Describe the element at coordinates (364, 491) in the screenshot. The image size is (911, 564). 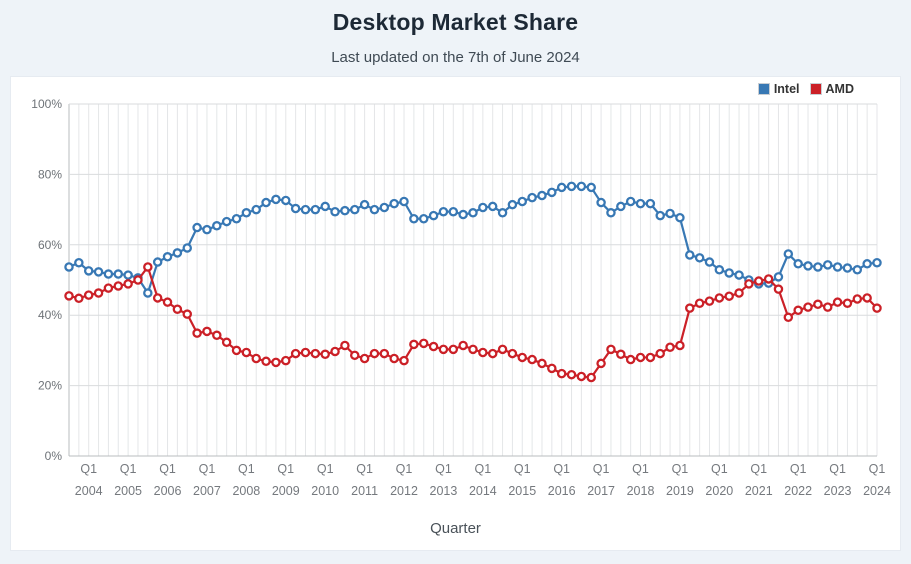
I see `svg-text: 2011` at that location.